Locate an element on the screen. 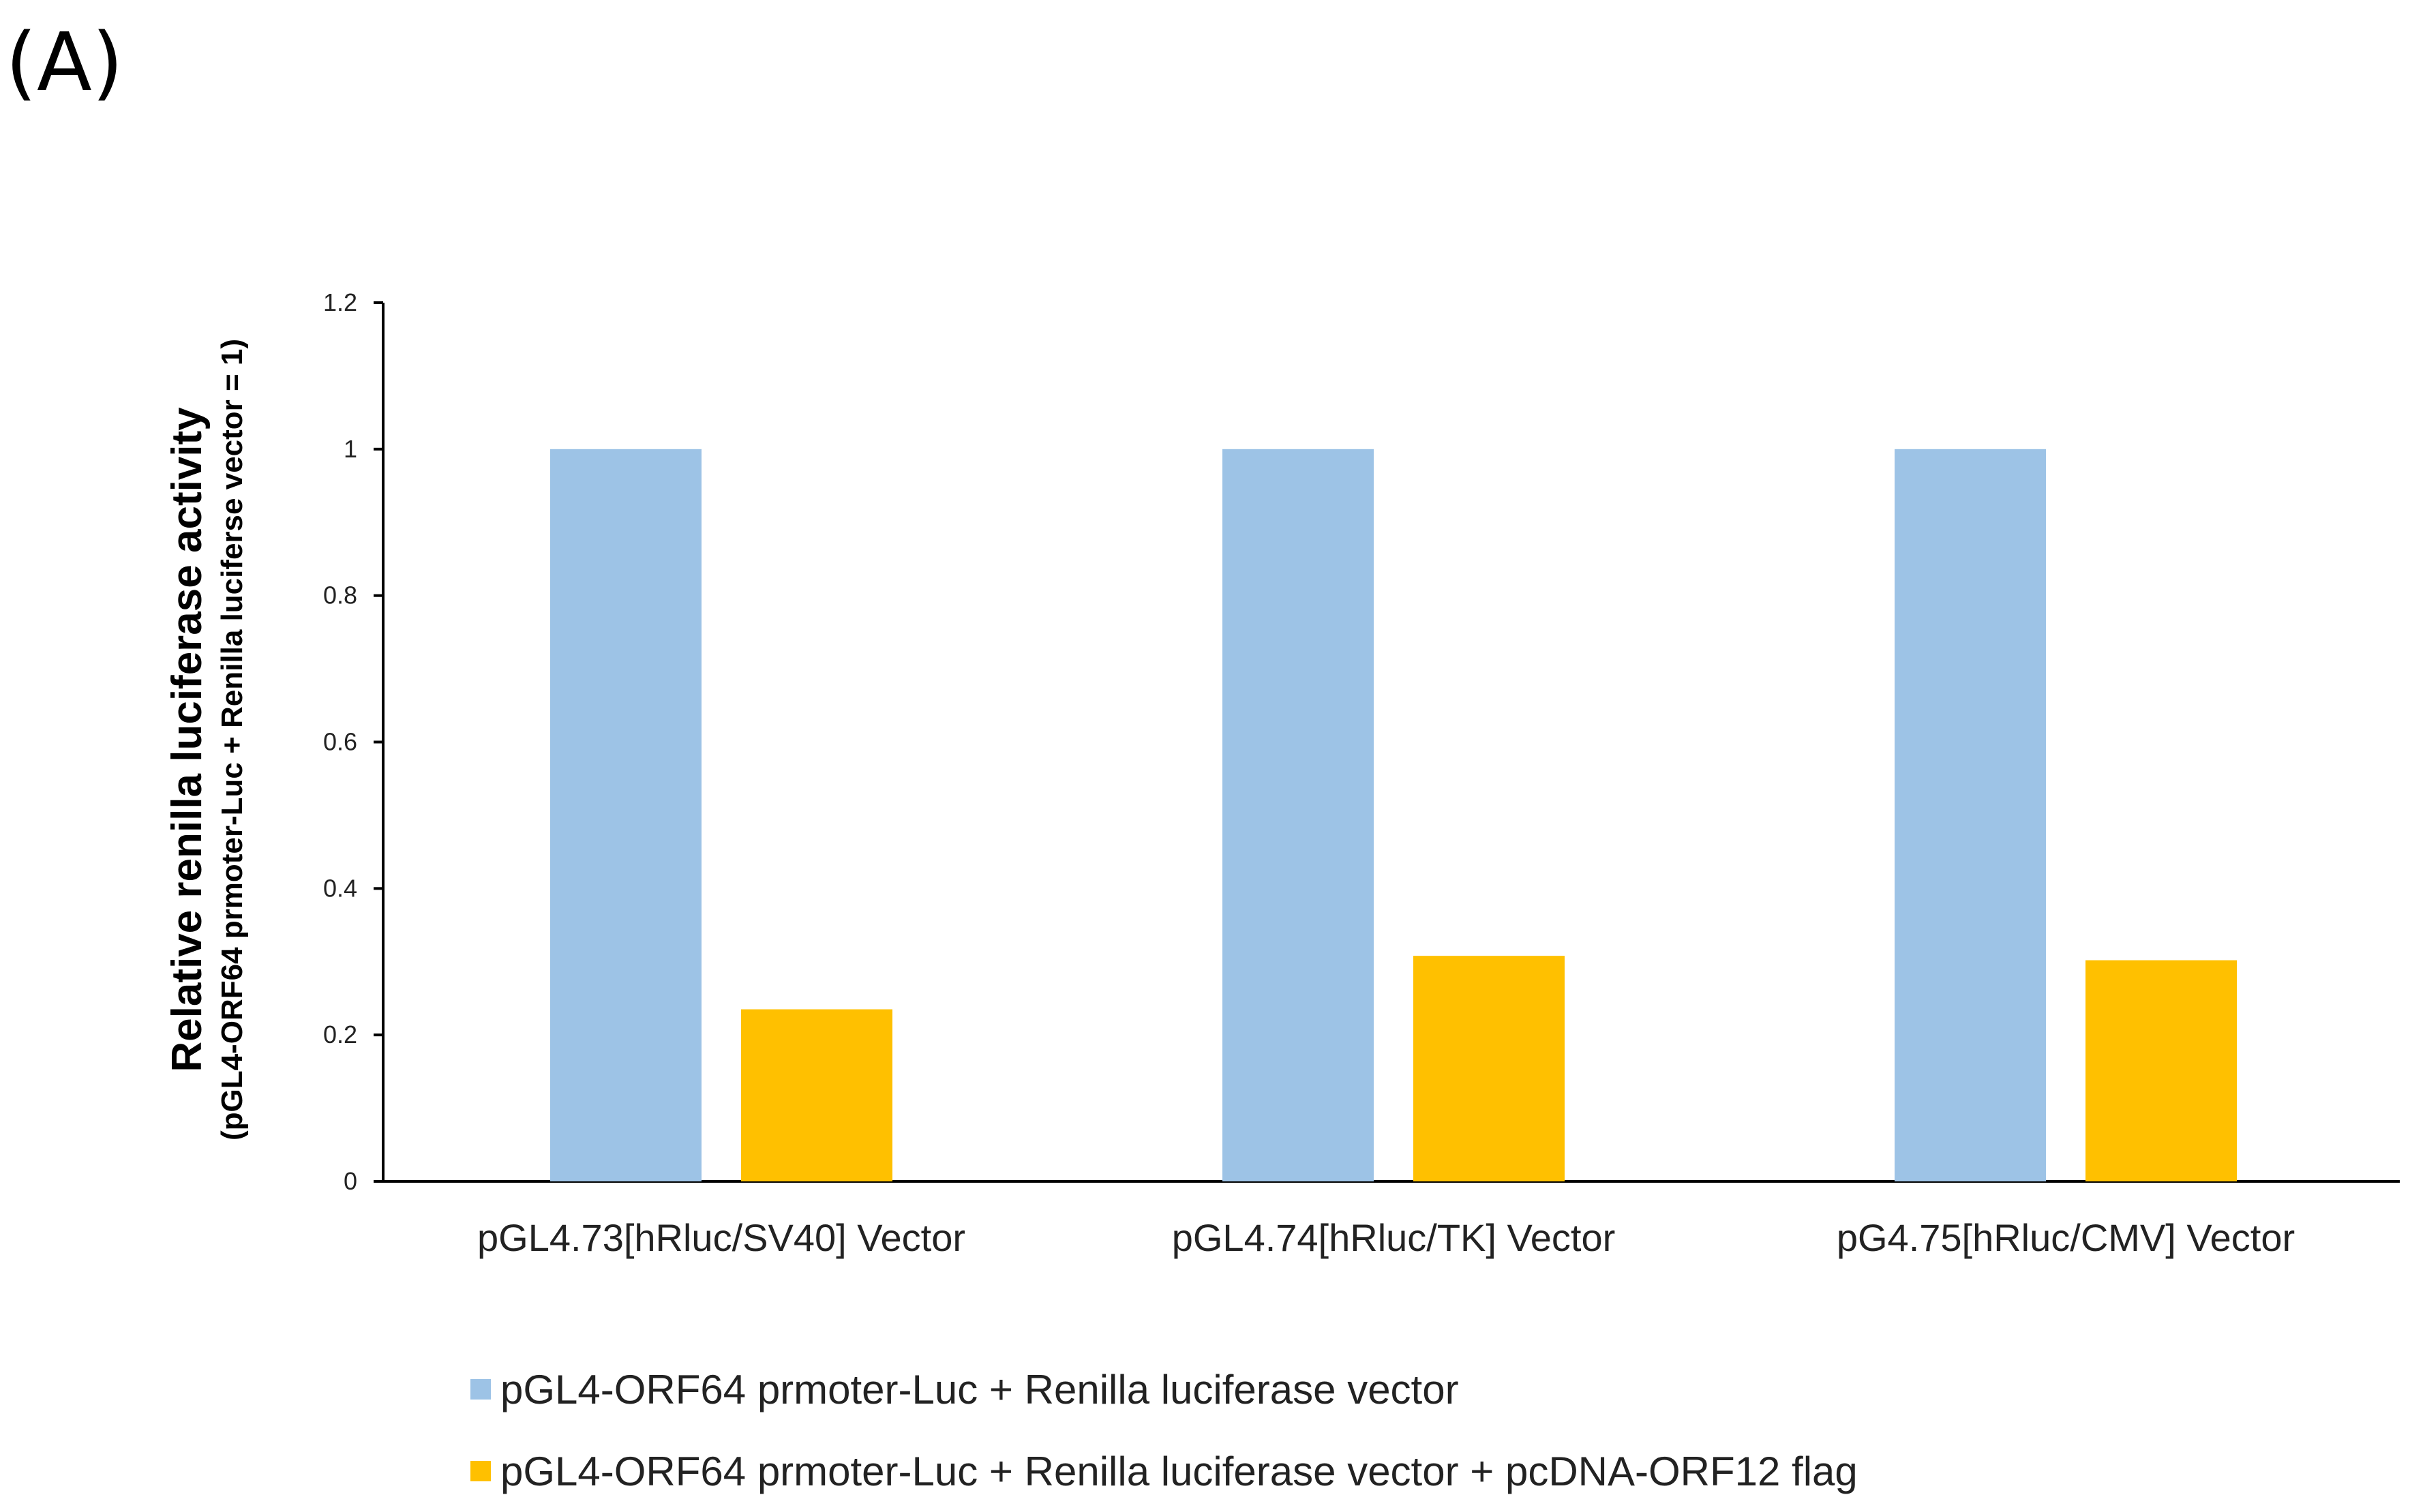 Image resolution: width=2410 pixels, height=1512 pixels. y-tick-label: 0.2 is located at coordinates (340, 1034).